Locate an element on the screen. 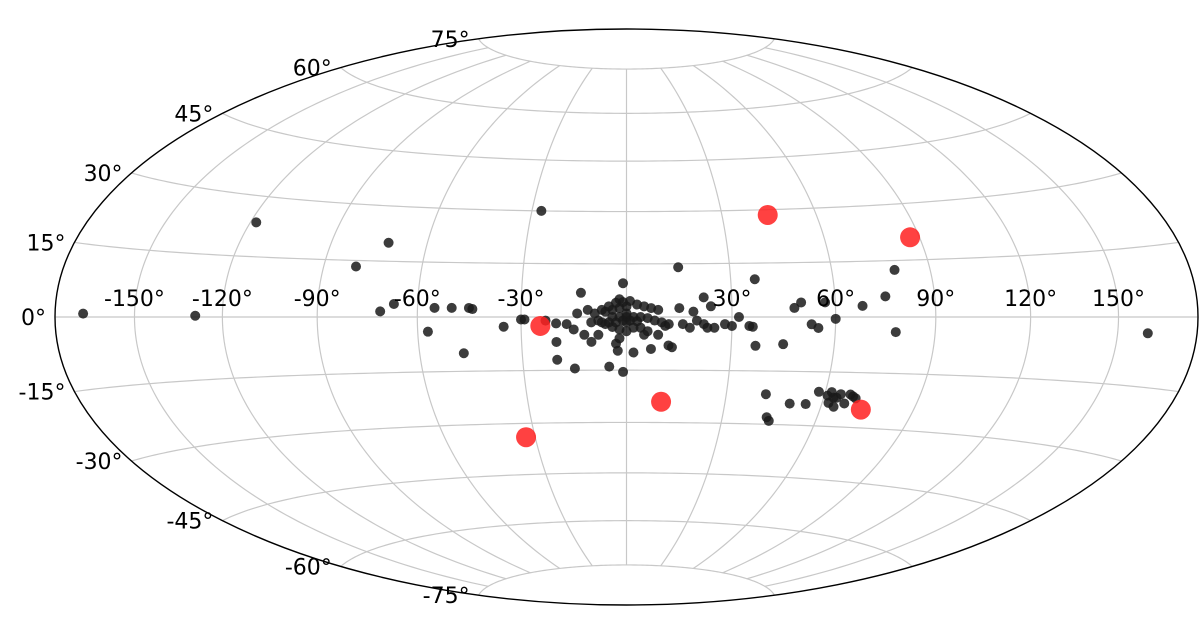 This screenshot has height=630, width=1200. latitude-tick-label: 30° is located at coordinates (103, 174).